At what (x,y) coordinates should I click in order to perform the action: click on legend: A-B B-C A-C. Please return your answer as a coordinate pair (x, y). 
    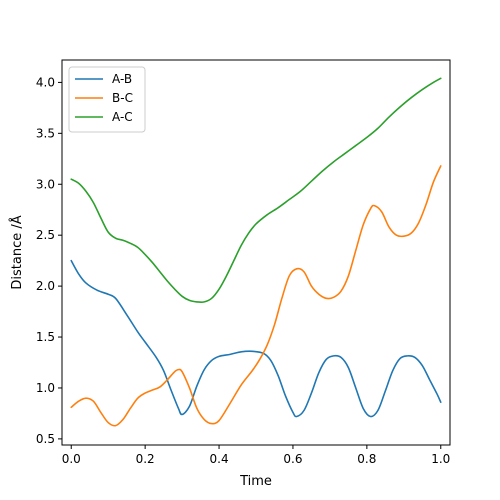
    Looking at the image, I should click on (107, 99).